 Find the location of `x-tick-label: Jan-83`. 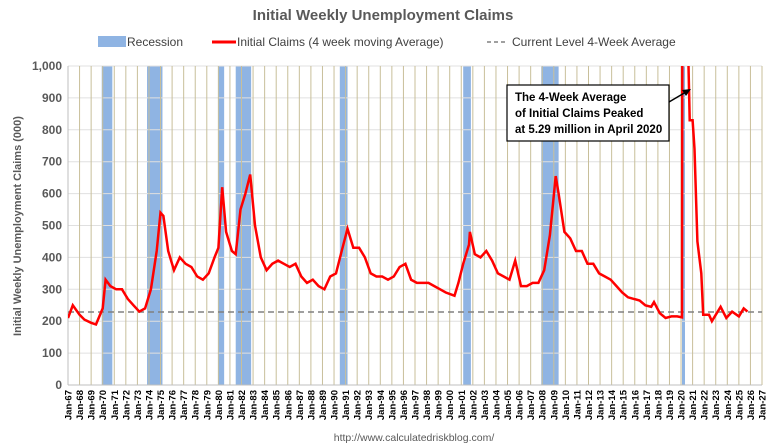

x-tick-label: Jan-83 is located at coordinates (254, 405).